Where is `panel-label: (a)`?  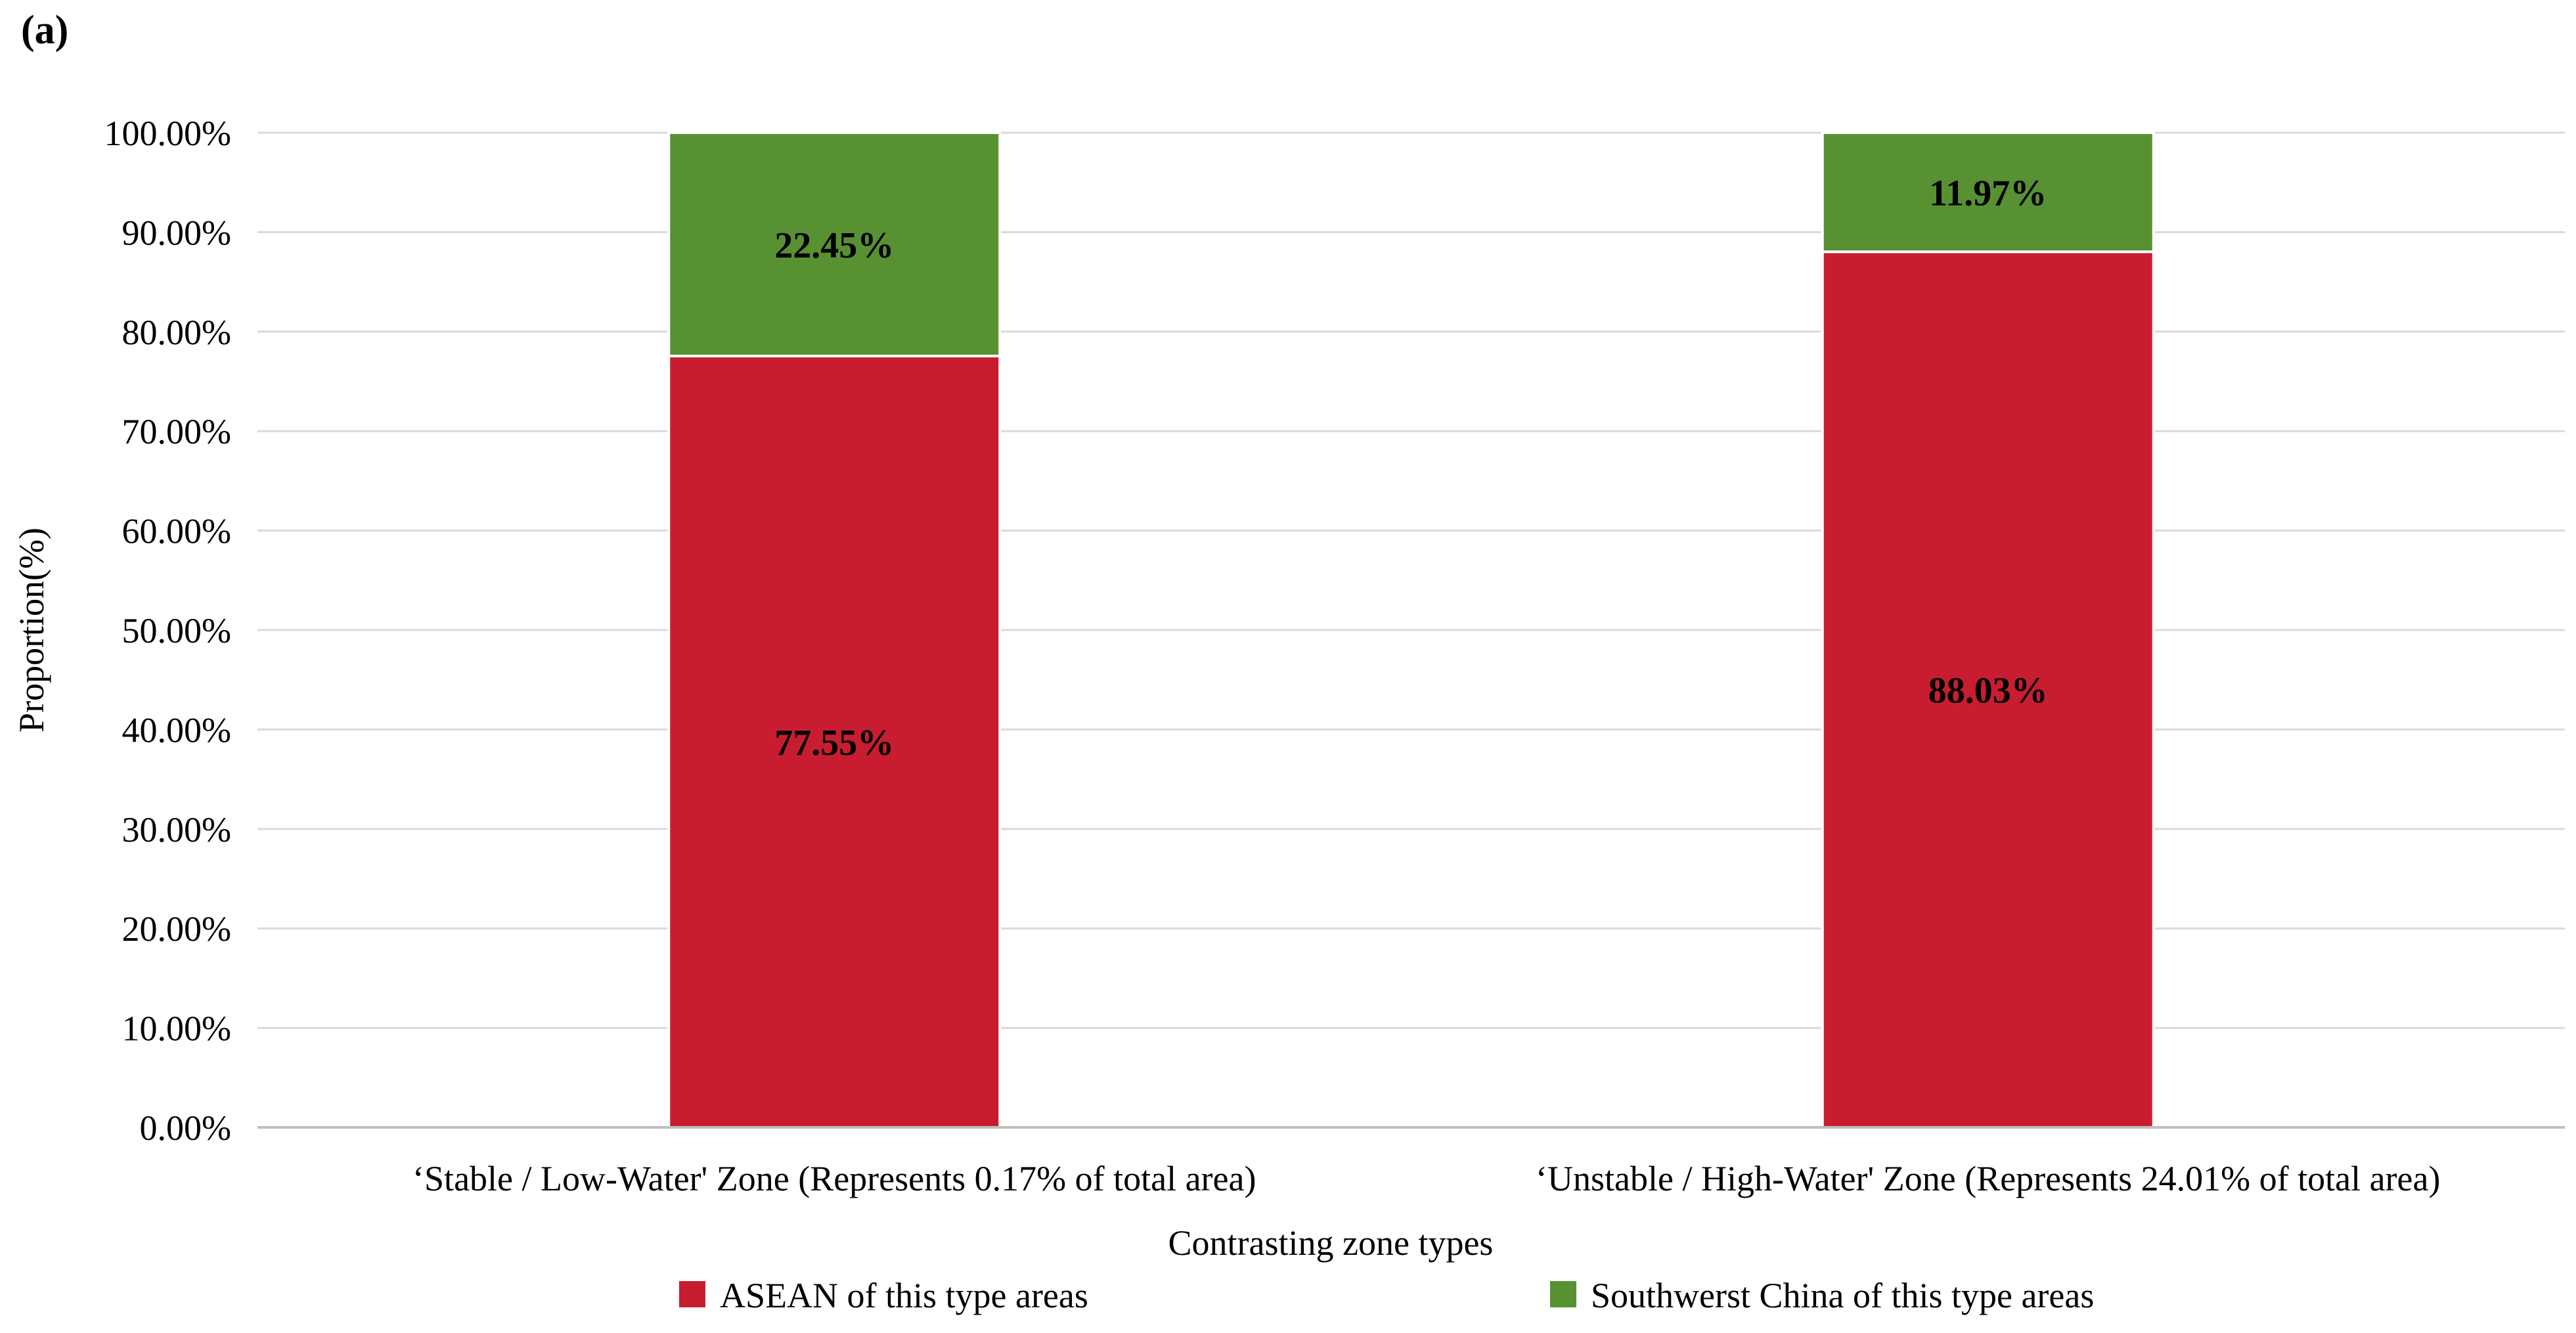
panel-label: (a) is located at coordinates (44, 30).